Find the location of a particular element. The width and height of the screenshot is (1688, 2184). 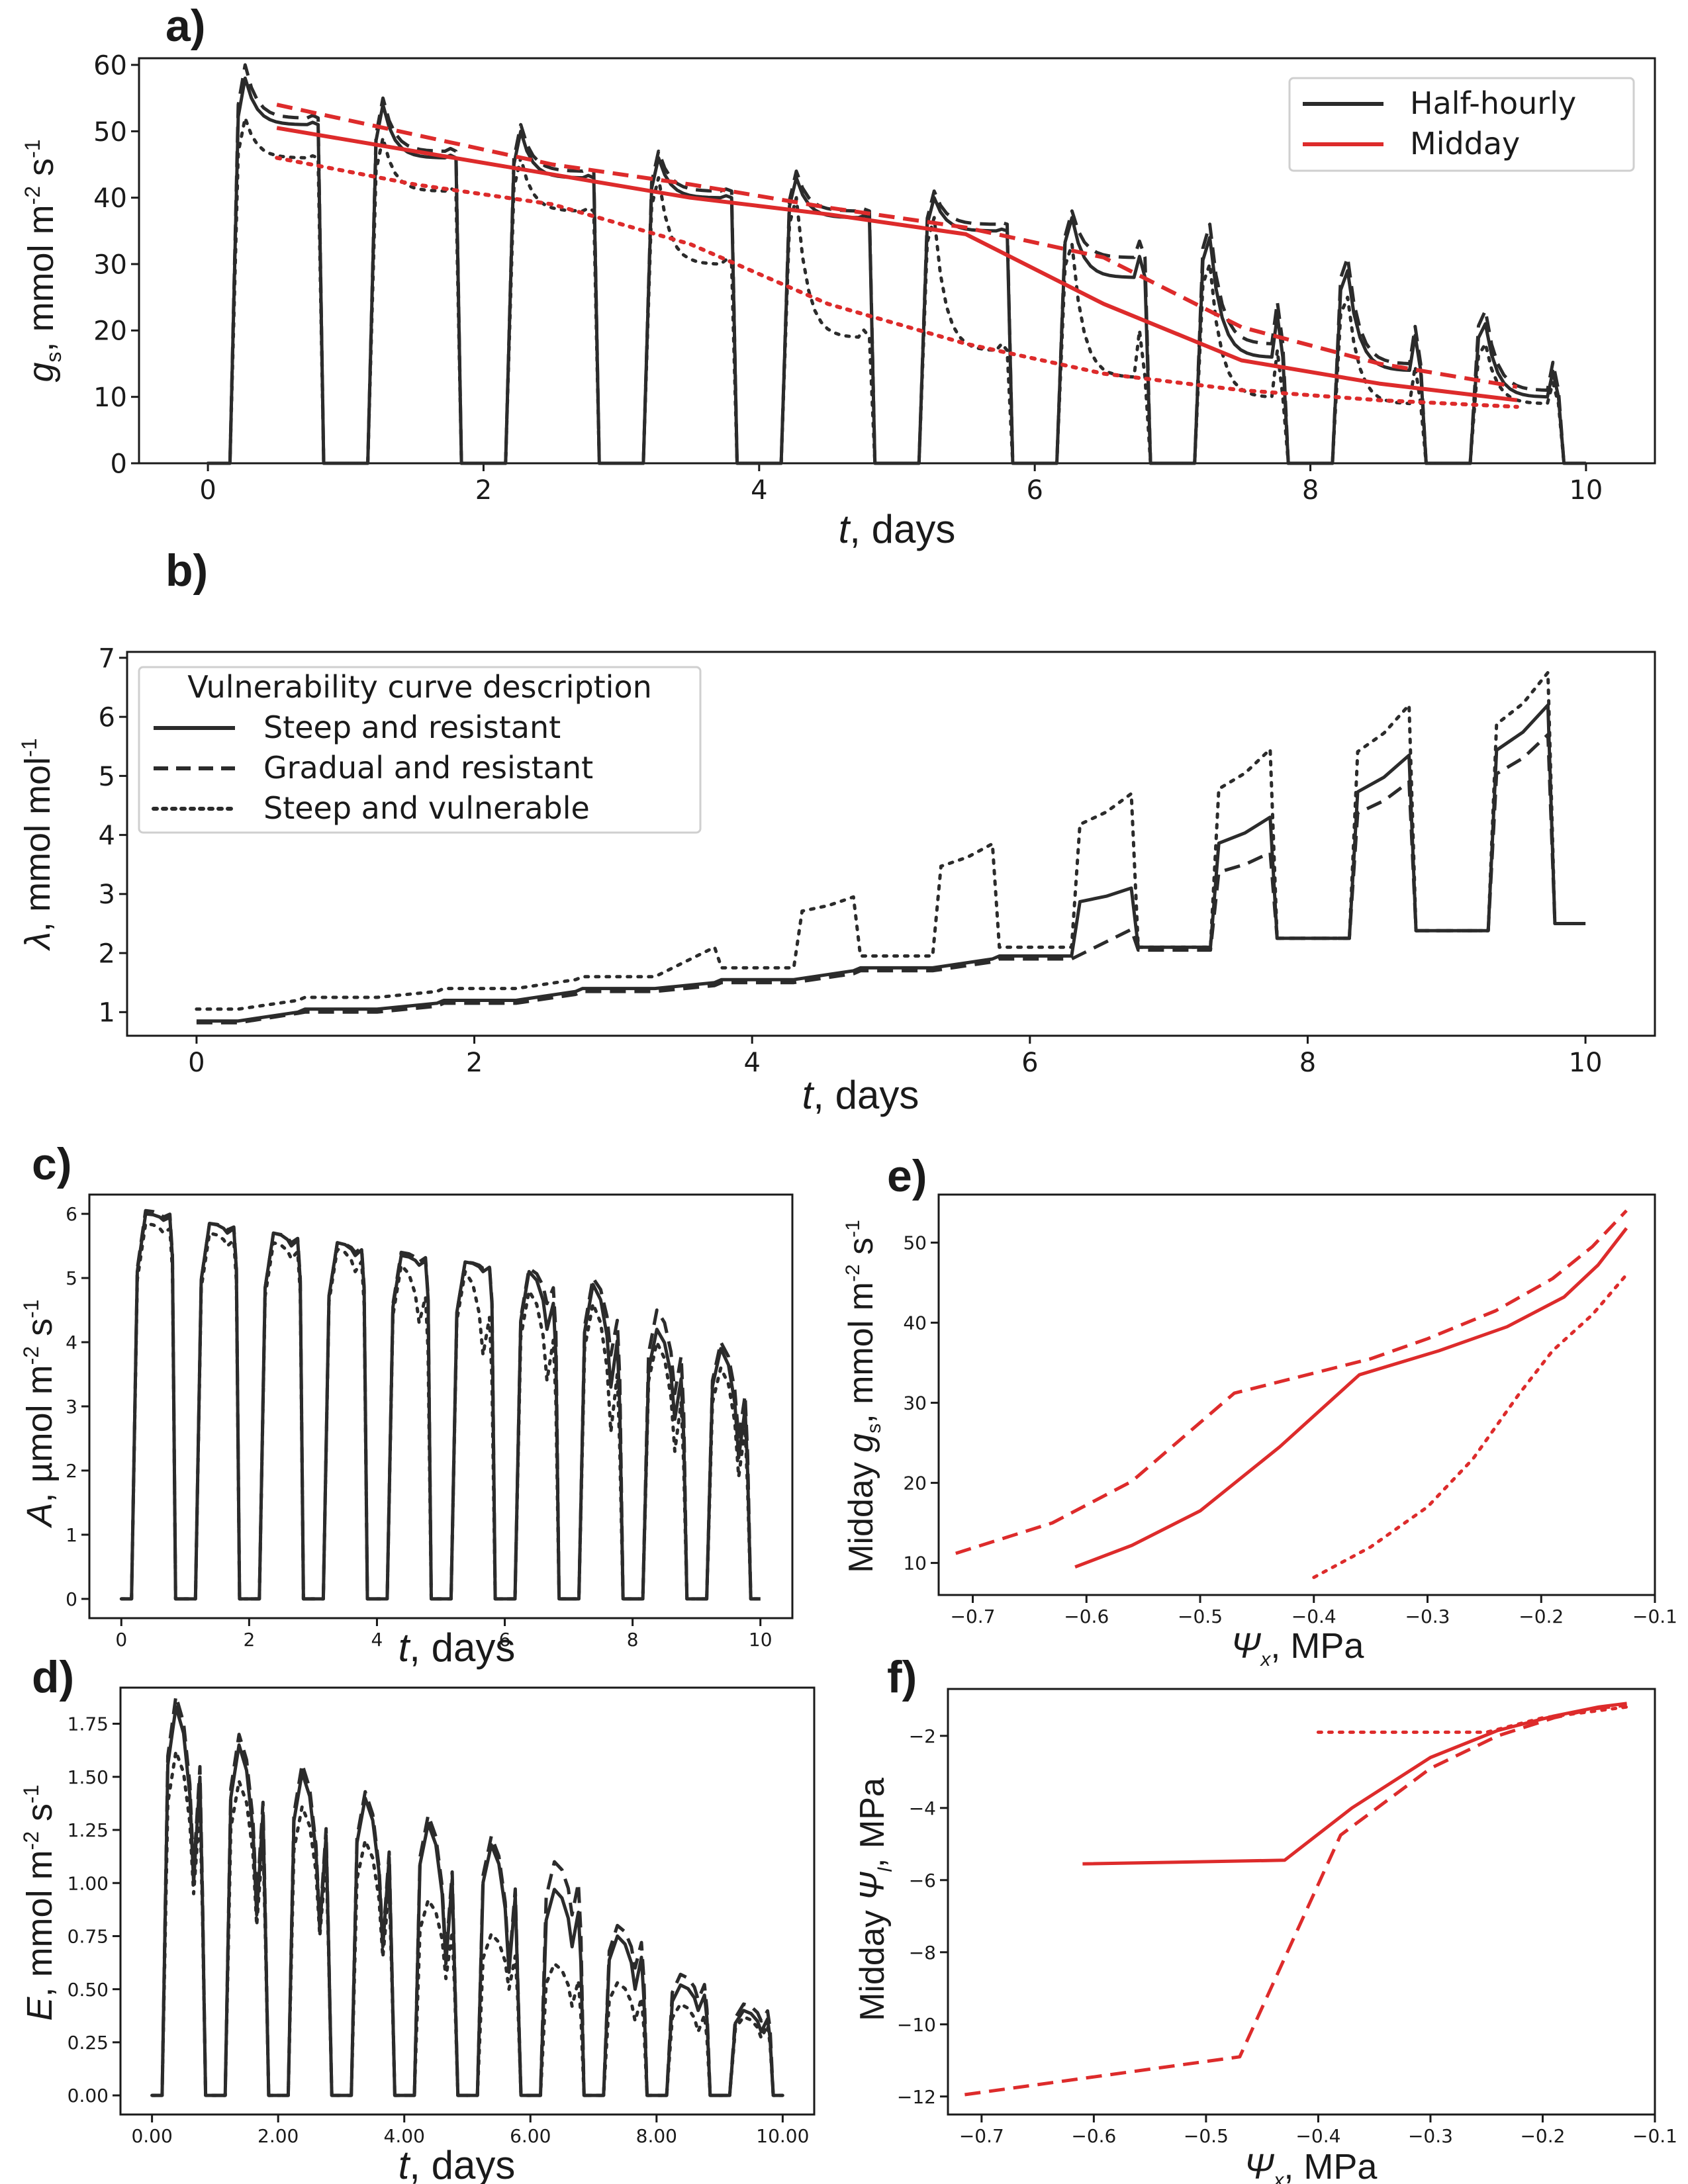

panel-b-ytick-label: 7 is located at coordinates (107, 658).